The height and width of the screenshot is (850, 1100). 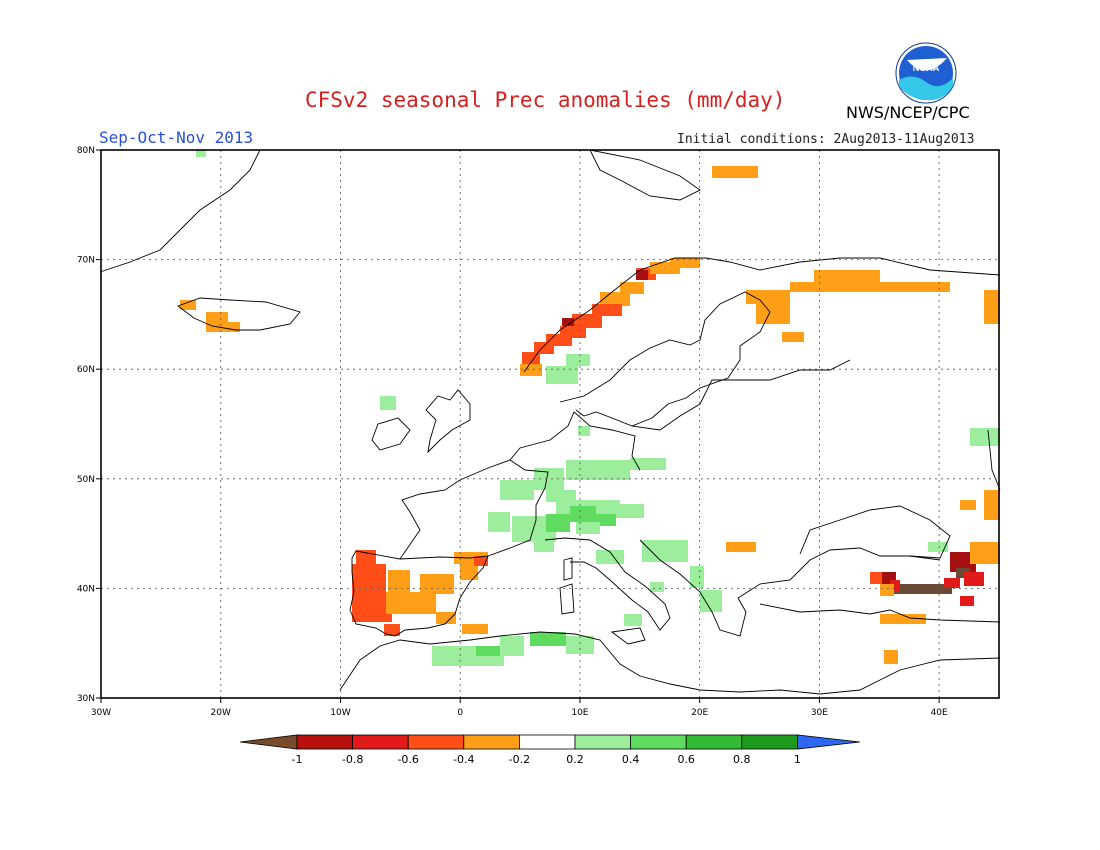 I want to click on lon-tick-label: 0, so click(x=460, y=713).